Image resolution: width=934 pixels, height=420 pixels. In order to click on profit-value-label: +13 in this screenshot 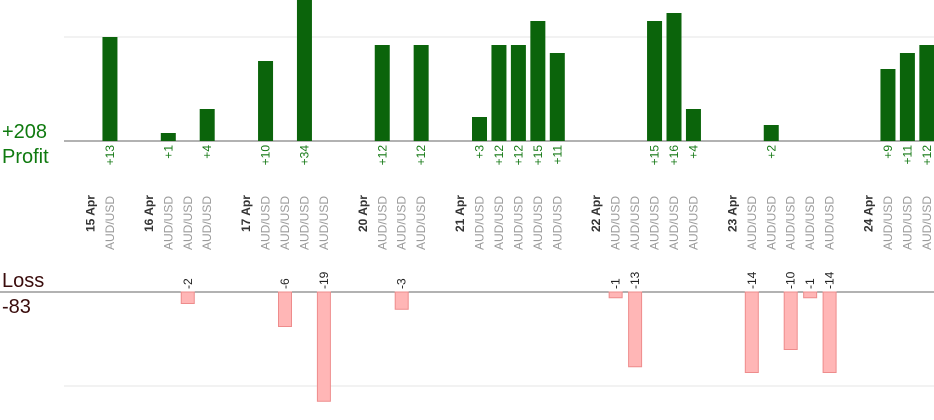, I will do `click(110, 155)`.